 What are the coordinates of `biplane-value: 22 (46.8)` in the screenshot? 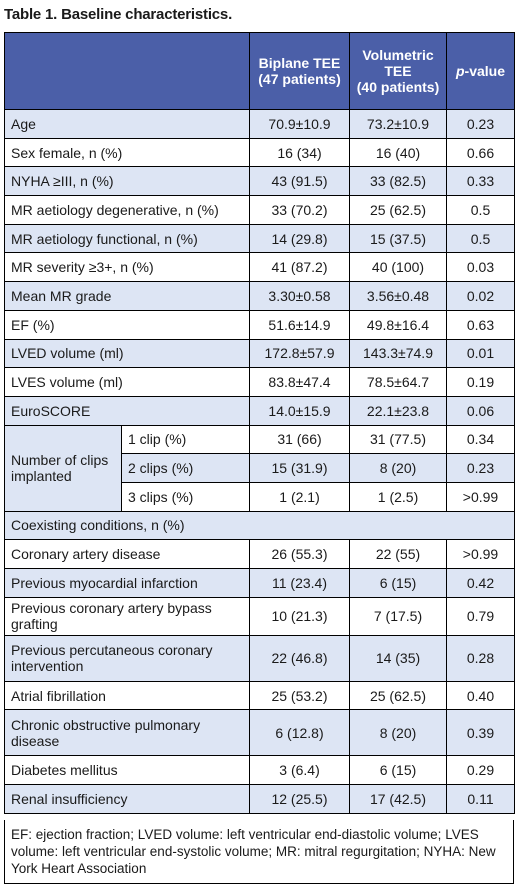 It's located at (299, 658).